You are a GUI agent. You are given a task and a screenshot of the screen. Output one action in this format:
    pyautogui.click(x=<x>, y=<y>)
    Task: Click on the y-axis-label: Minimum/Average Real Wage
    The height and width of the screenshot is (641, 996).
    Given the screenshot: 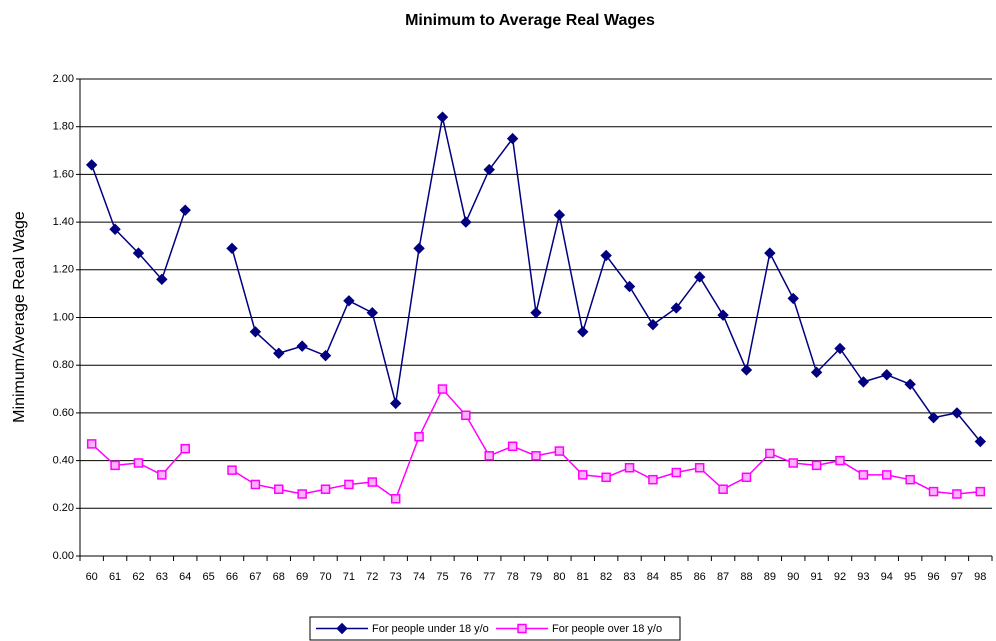 What is the action you would take?
    pyautogui.click(x=19, y=317)
    